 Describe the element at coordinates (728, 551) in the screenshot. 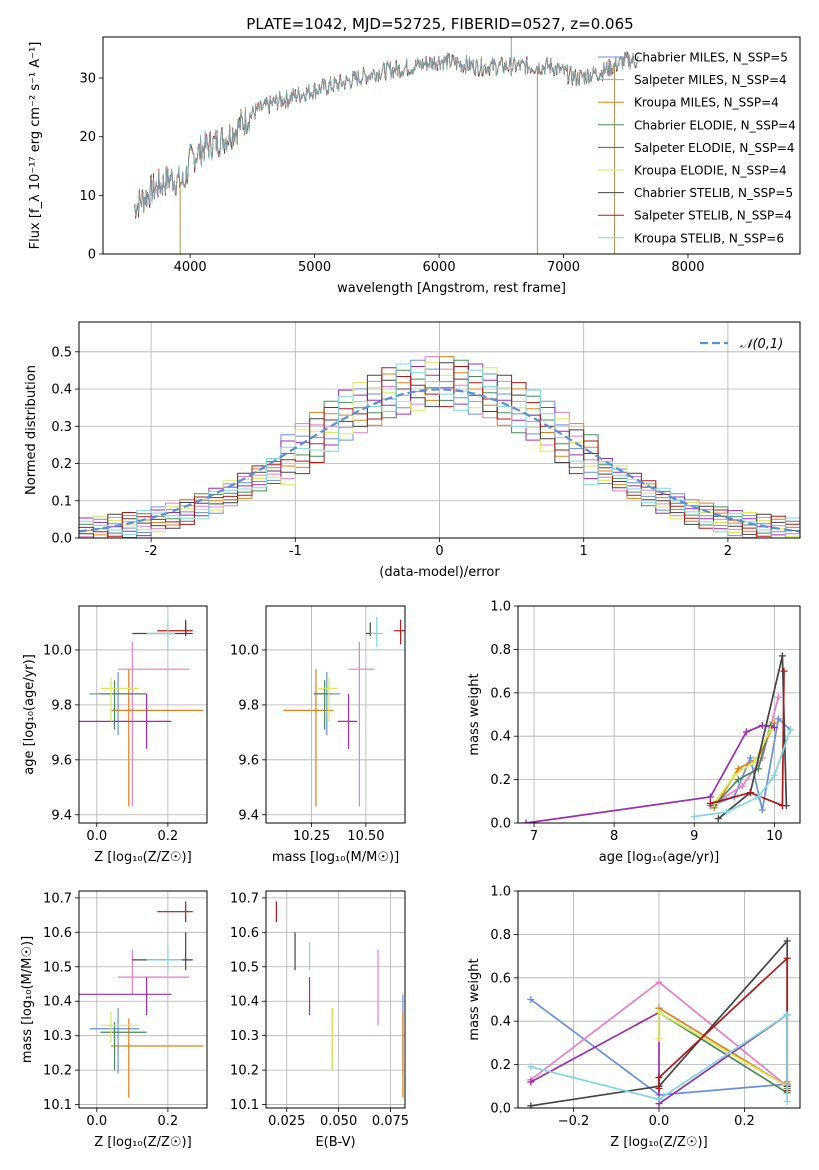

I see `x-tick-label: 2` at that location.